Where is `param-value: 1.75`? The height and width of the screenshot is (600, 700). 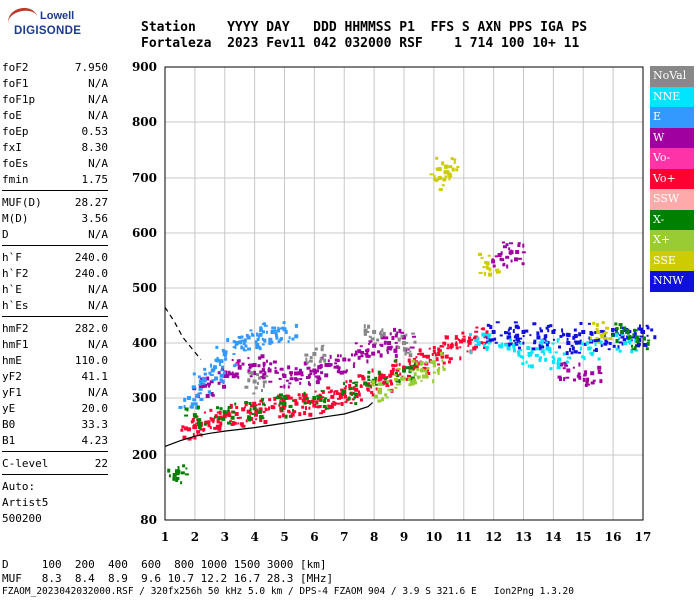 param-value: 1.75 is located at coordinates (95, 179).